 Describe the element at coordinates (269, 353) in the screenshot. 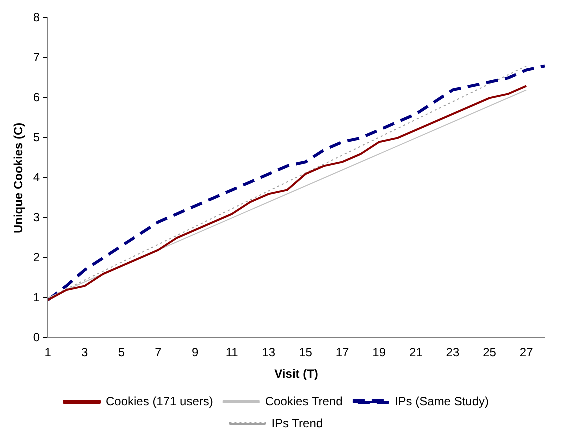

I see `x-tick-label: 13` at that location.